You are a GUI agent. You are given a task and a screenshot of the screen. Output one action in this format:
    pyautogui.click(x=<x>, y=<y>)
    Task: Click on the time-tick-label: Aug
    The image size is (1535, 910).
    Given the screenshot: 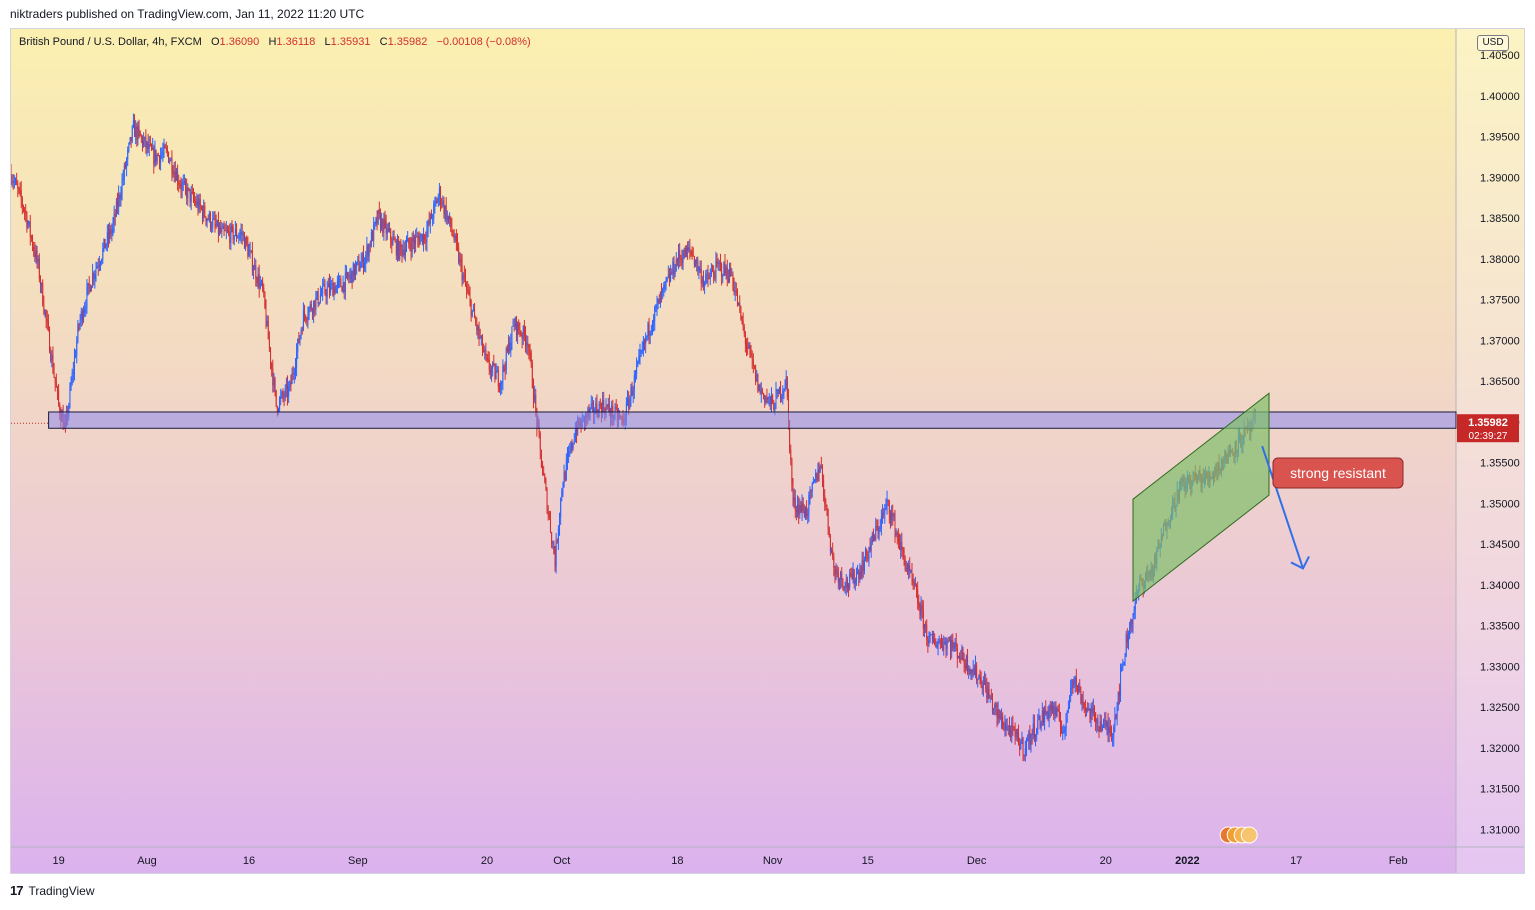 What is the action you would take?
    pyautogui.click(x=147, y=861)
    